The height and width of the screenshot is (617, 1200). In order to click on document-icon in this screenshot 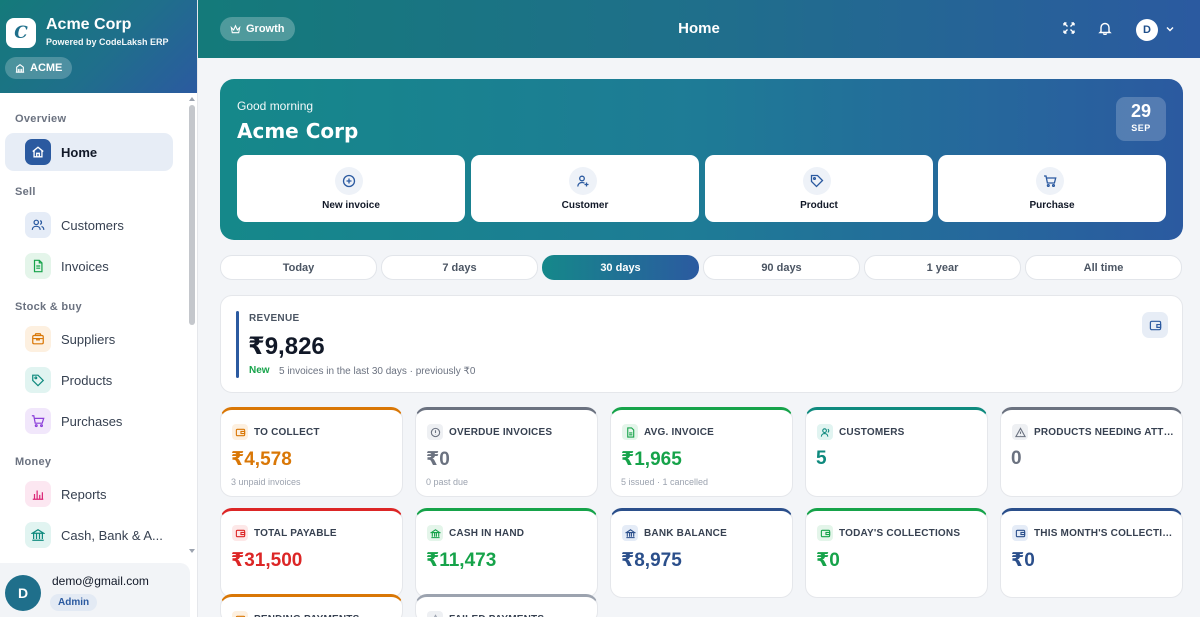, I will do `click(38, 266)`.